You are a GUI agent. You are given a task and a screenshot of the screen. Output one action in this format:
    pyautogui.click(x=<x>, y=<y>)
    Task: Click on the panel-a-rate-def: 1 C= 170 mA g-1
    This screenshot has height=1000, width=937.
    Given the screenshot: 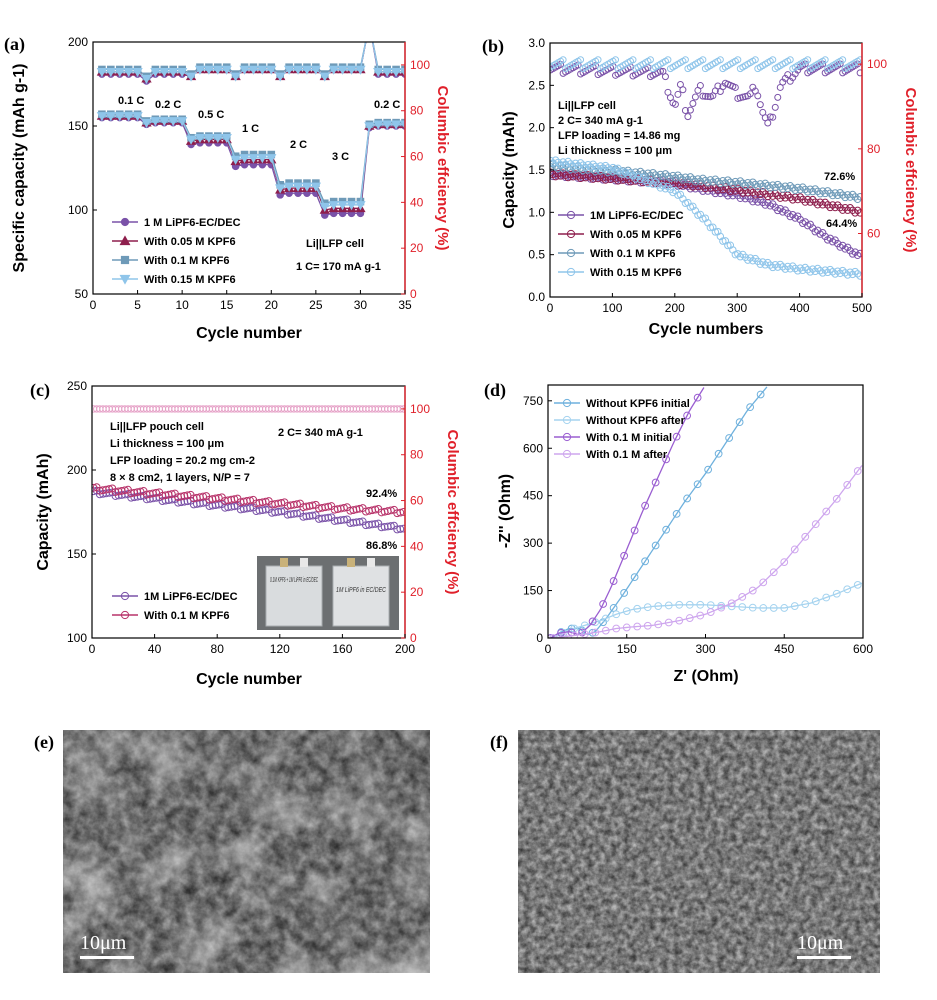 What is the action you would take?
    pyautogui.click(x=338, y=267)
    